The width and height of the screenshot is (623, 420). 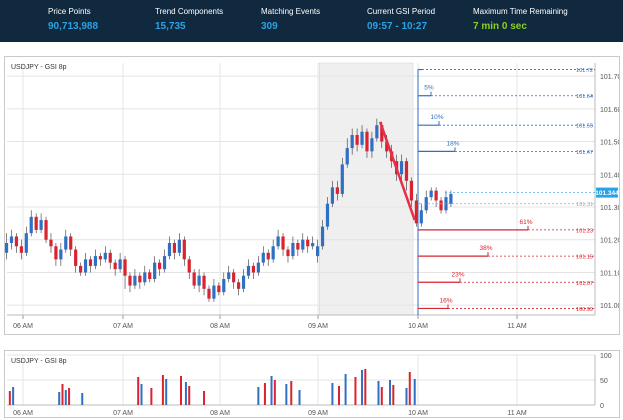 What do you see at coordinates (445, 300) in the screenshot?
I see `down-level-pct: 16%` at bounding box center [445, 300].